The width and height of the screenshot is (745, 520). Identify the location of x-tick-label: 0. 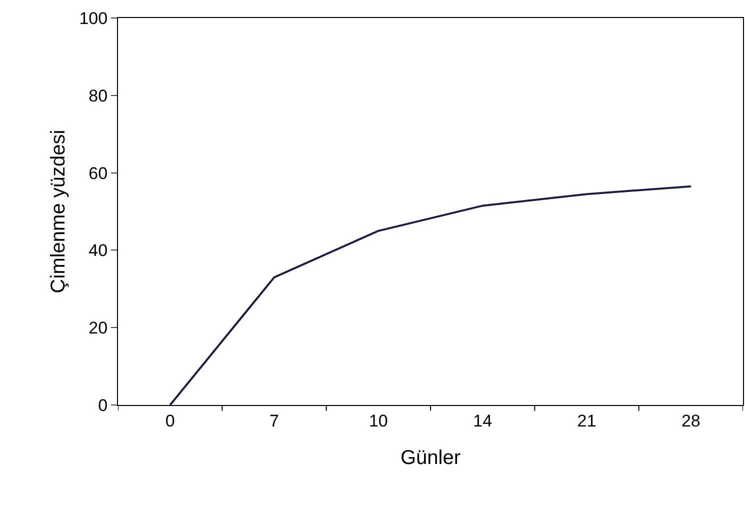
(170, 420).